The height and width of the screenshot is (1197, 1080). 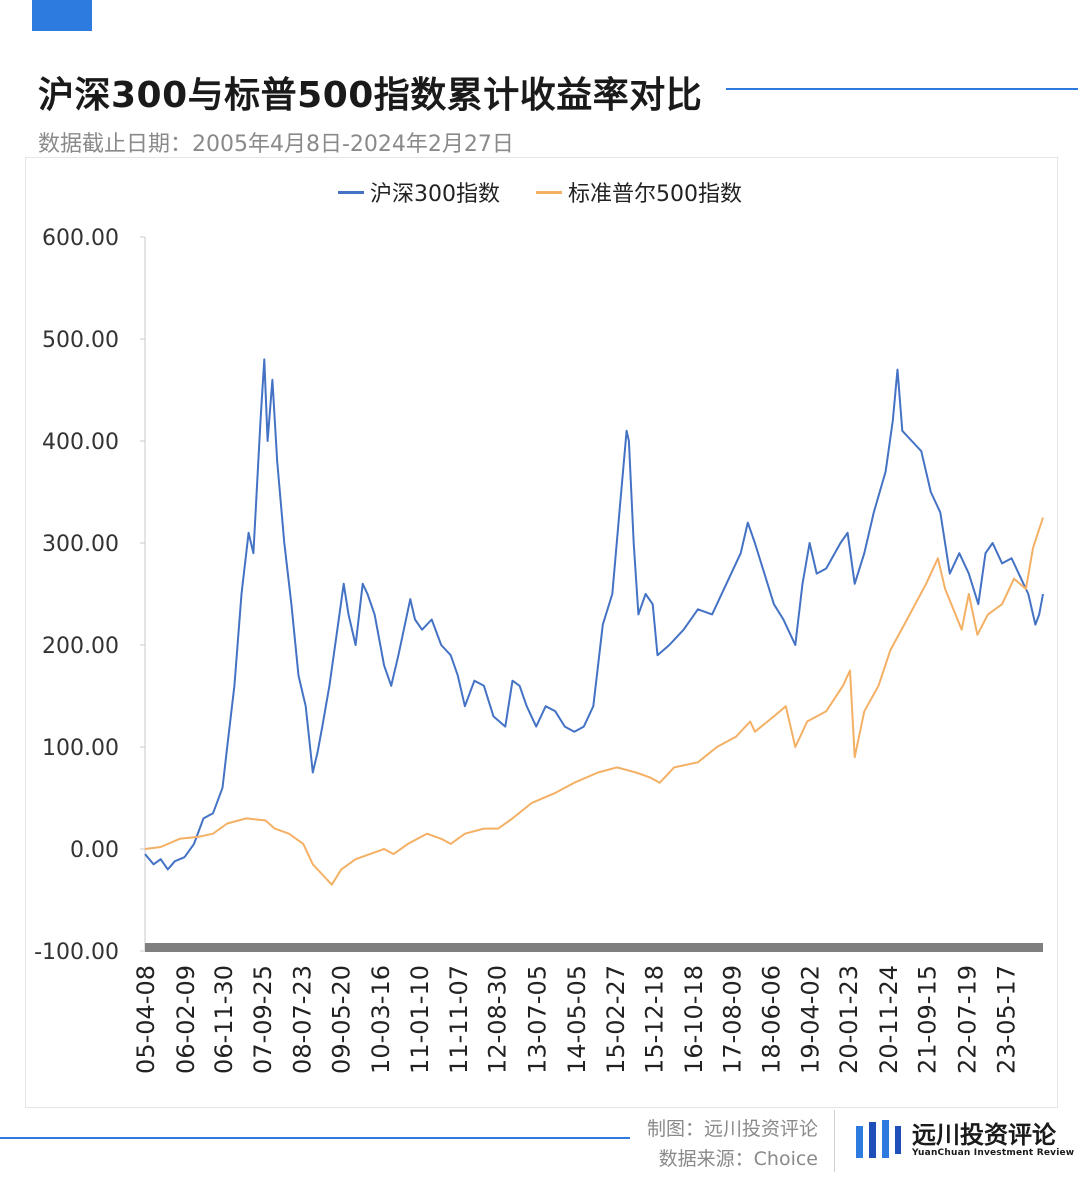 I want to click on x-tick-label: 23-05-17, so click(x=1006, y=1019).